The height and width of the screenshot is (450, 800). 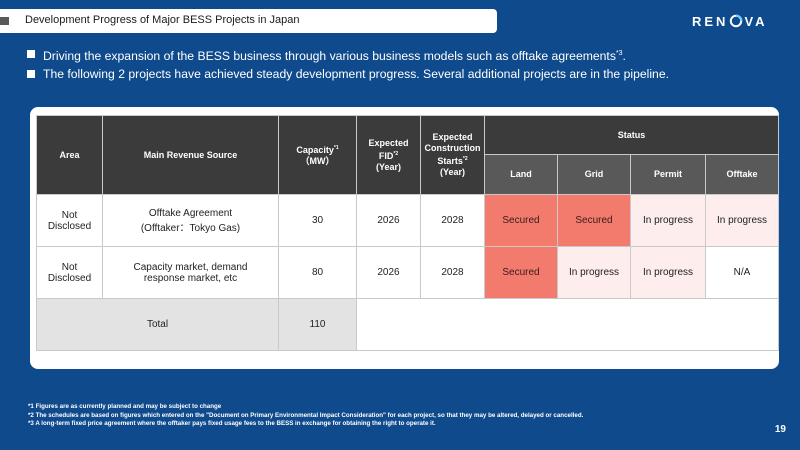 What do you see at coordinates (317, 220) in the screenshot?
I see `cell-capacity: 30` at bounding box center [317, 220].